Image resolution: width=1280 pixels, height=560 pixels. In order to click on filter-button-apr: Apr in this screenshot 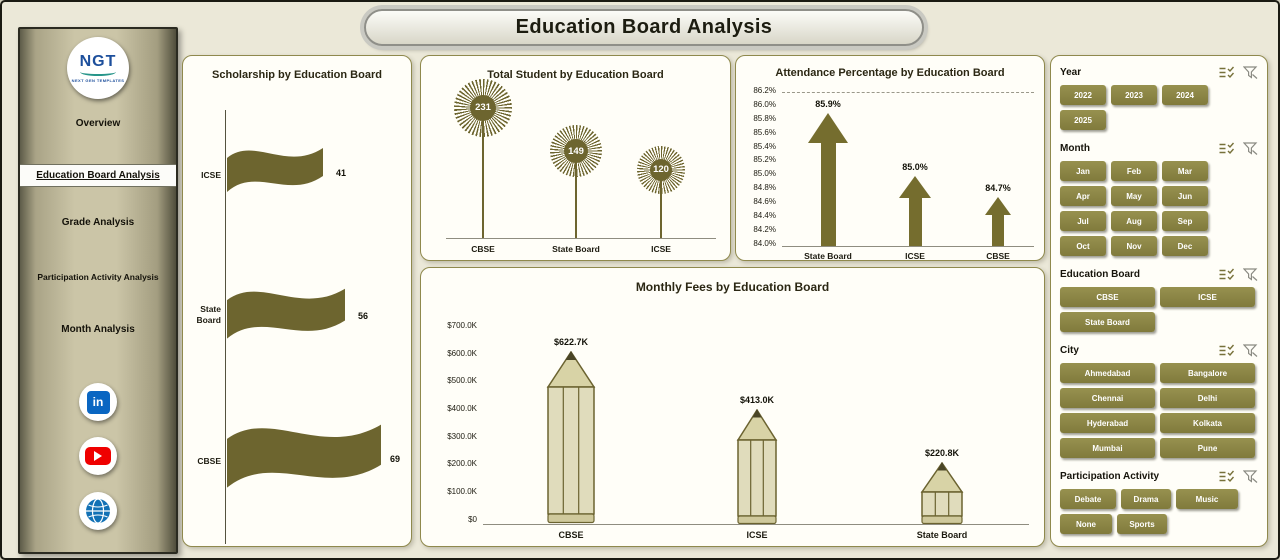, I will do `click(1083, 196)`.